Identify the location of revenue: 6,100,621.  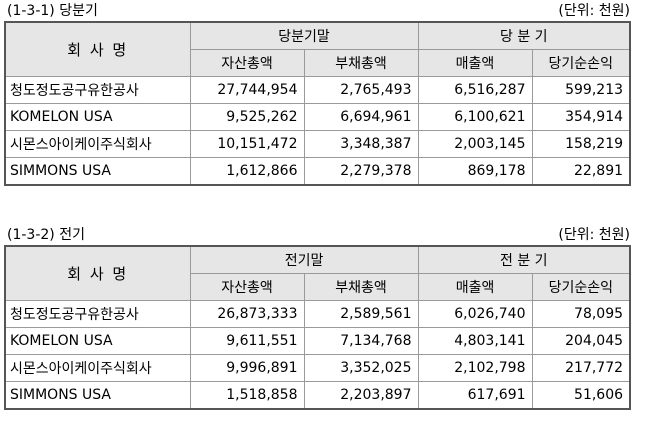
(475, 117).